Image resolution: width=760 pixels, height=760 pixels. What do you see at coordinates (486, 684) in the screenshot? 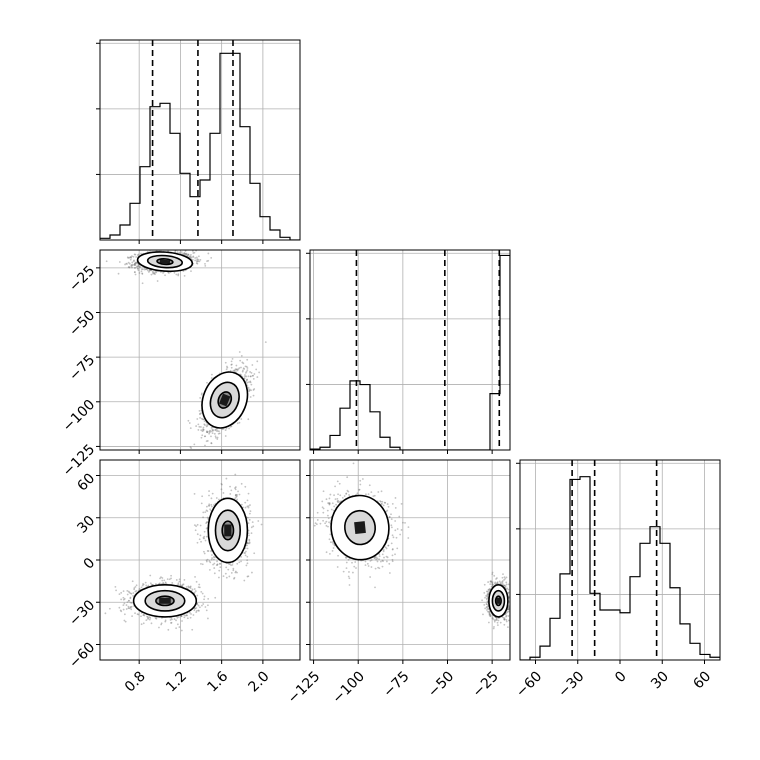
I see `scatter-1-2-xlabel-4: −25` at bounding box center [486, 684].